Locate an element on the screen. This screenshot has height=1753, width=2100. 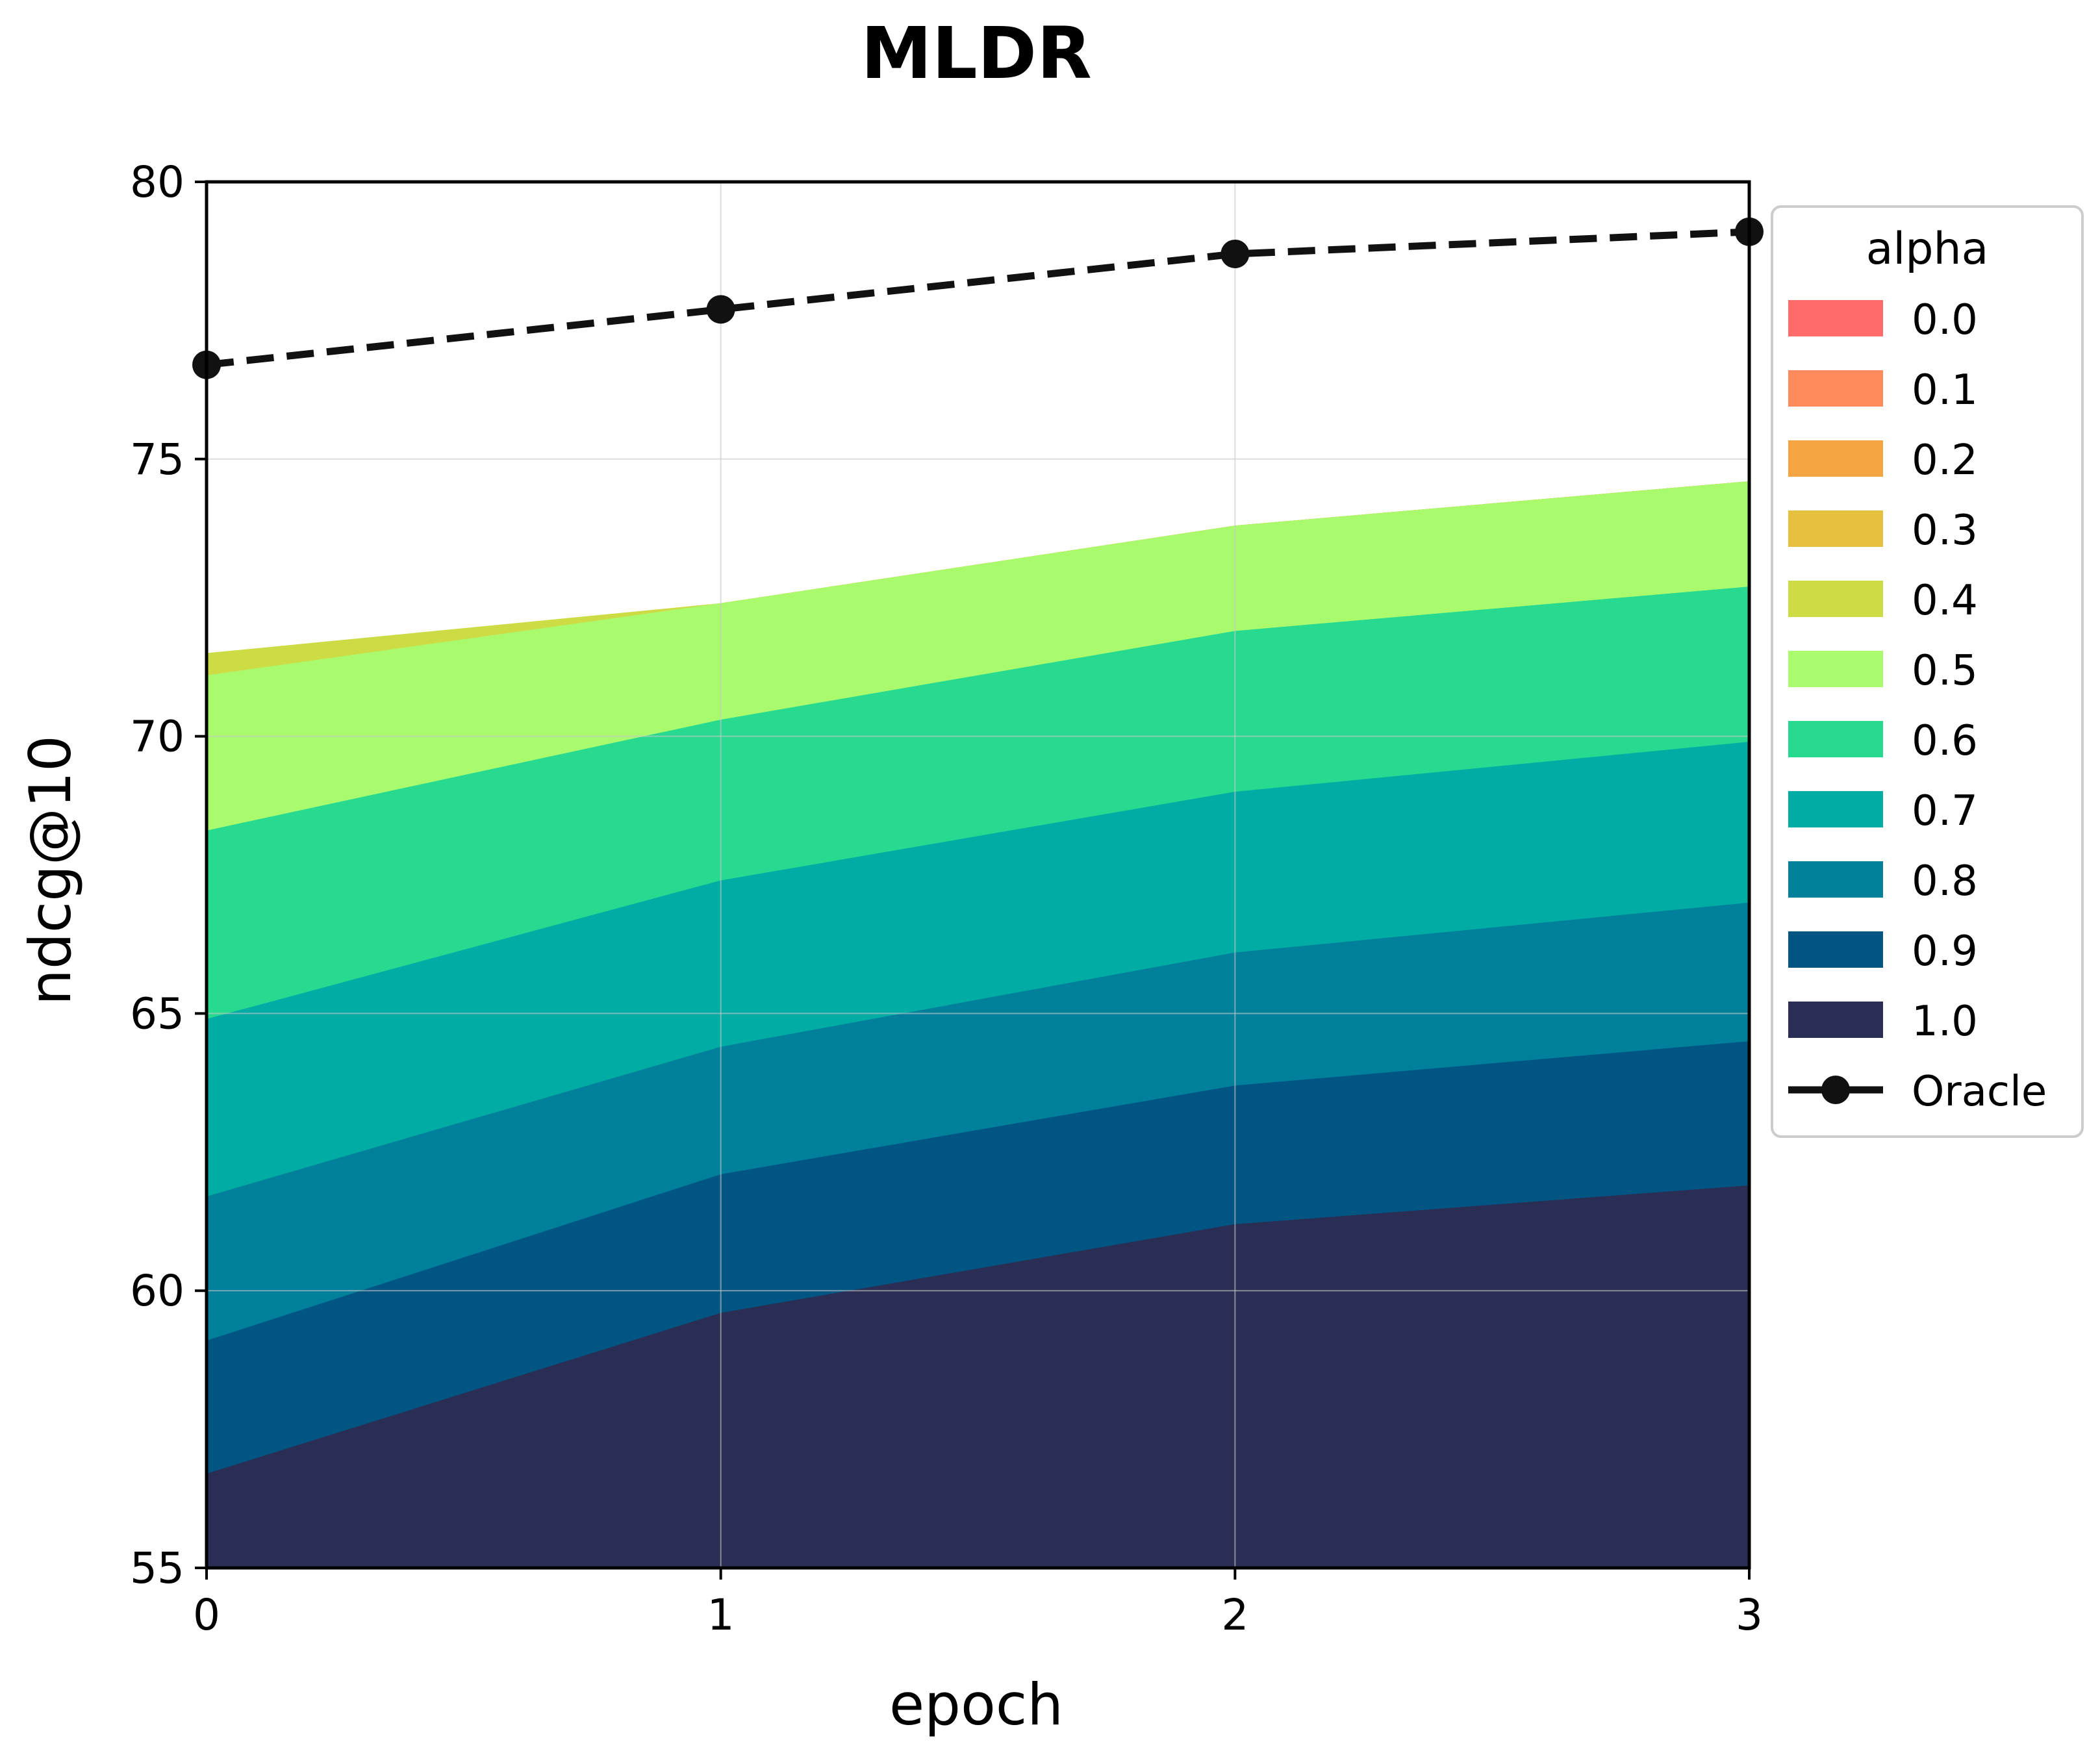
legend-label: 0.8 is located at coordinates (1945, 881).